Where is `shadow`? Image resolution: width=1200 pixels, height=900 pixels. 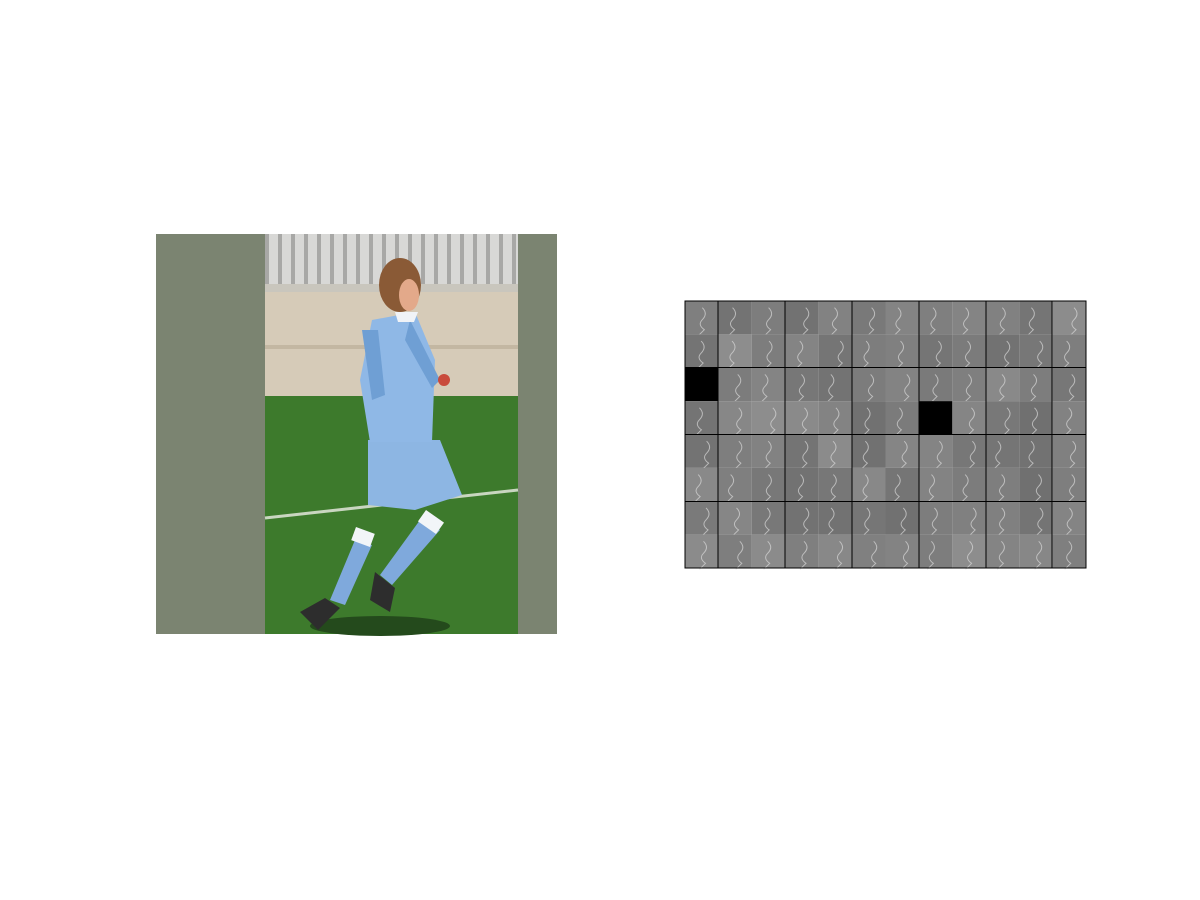
shadow is located at coordinates (380, 626).